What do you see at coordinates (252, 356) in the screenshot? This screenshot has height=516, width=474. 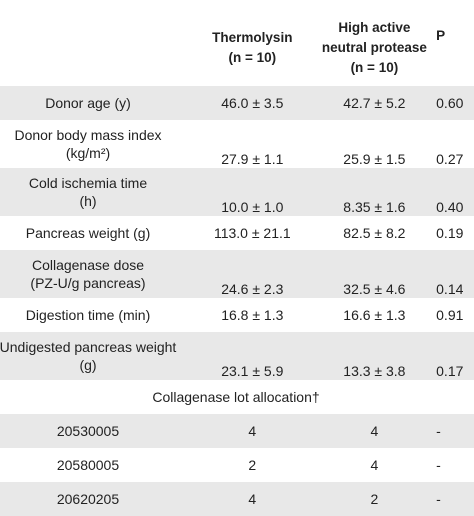 I see `row-value-thermolysin: 23.1 ± 5.9` at bounding box center [252, 356].